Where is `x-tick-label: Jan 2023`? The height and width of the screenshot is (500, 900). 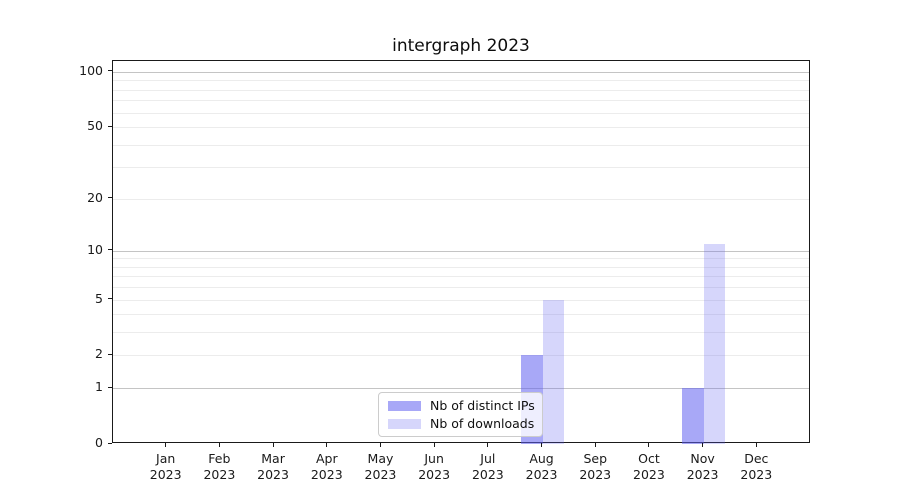 x-tick-label: Jan 2023 is located at coordinates (166, 467).